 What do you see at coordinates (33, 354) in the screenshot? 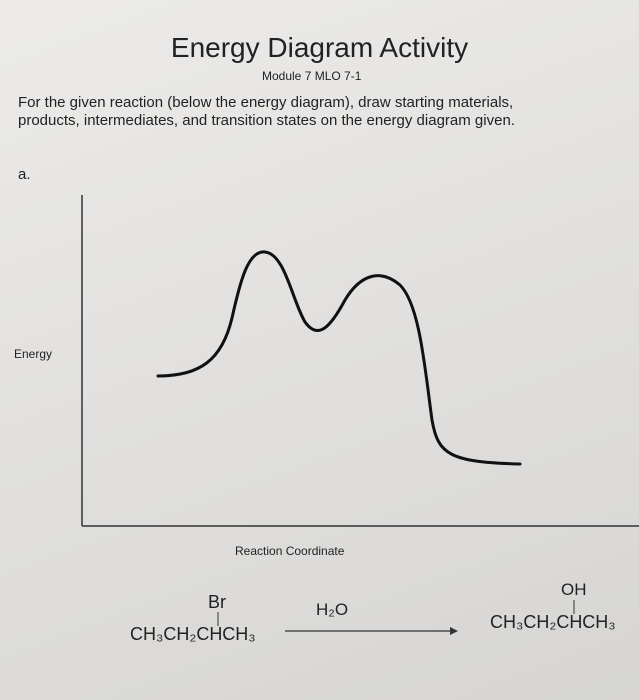
I see `y-axis-label: Energy` at bounding box center [33, 354].